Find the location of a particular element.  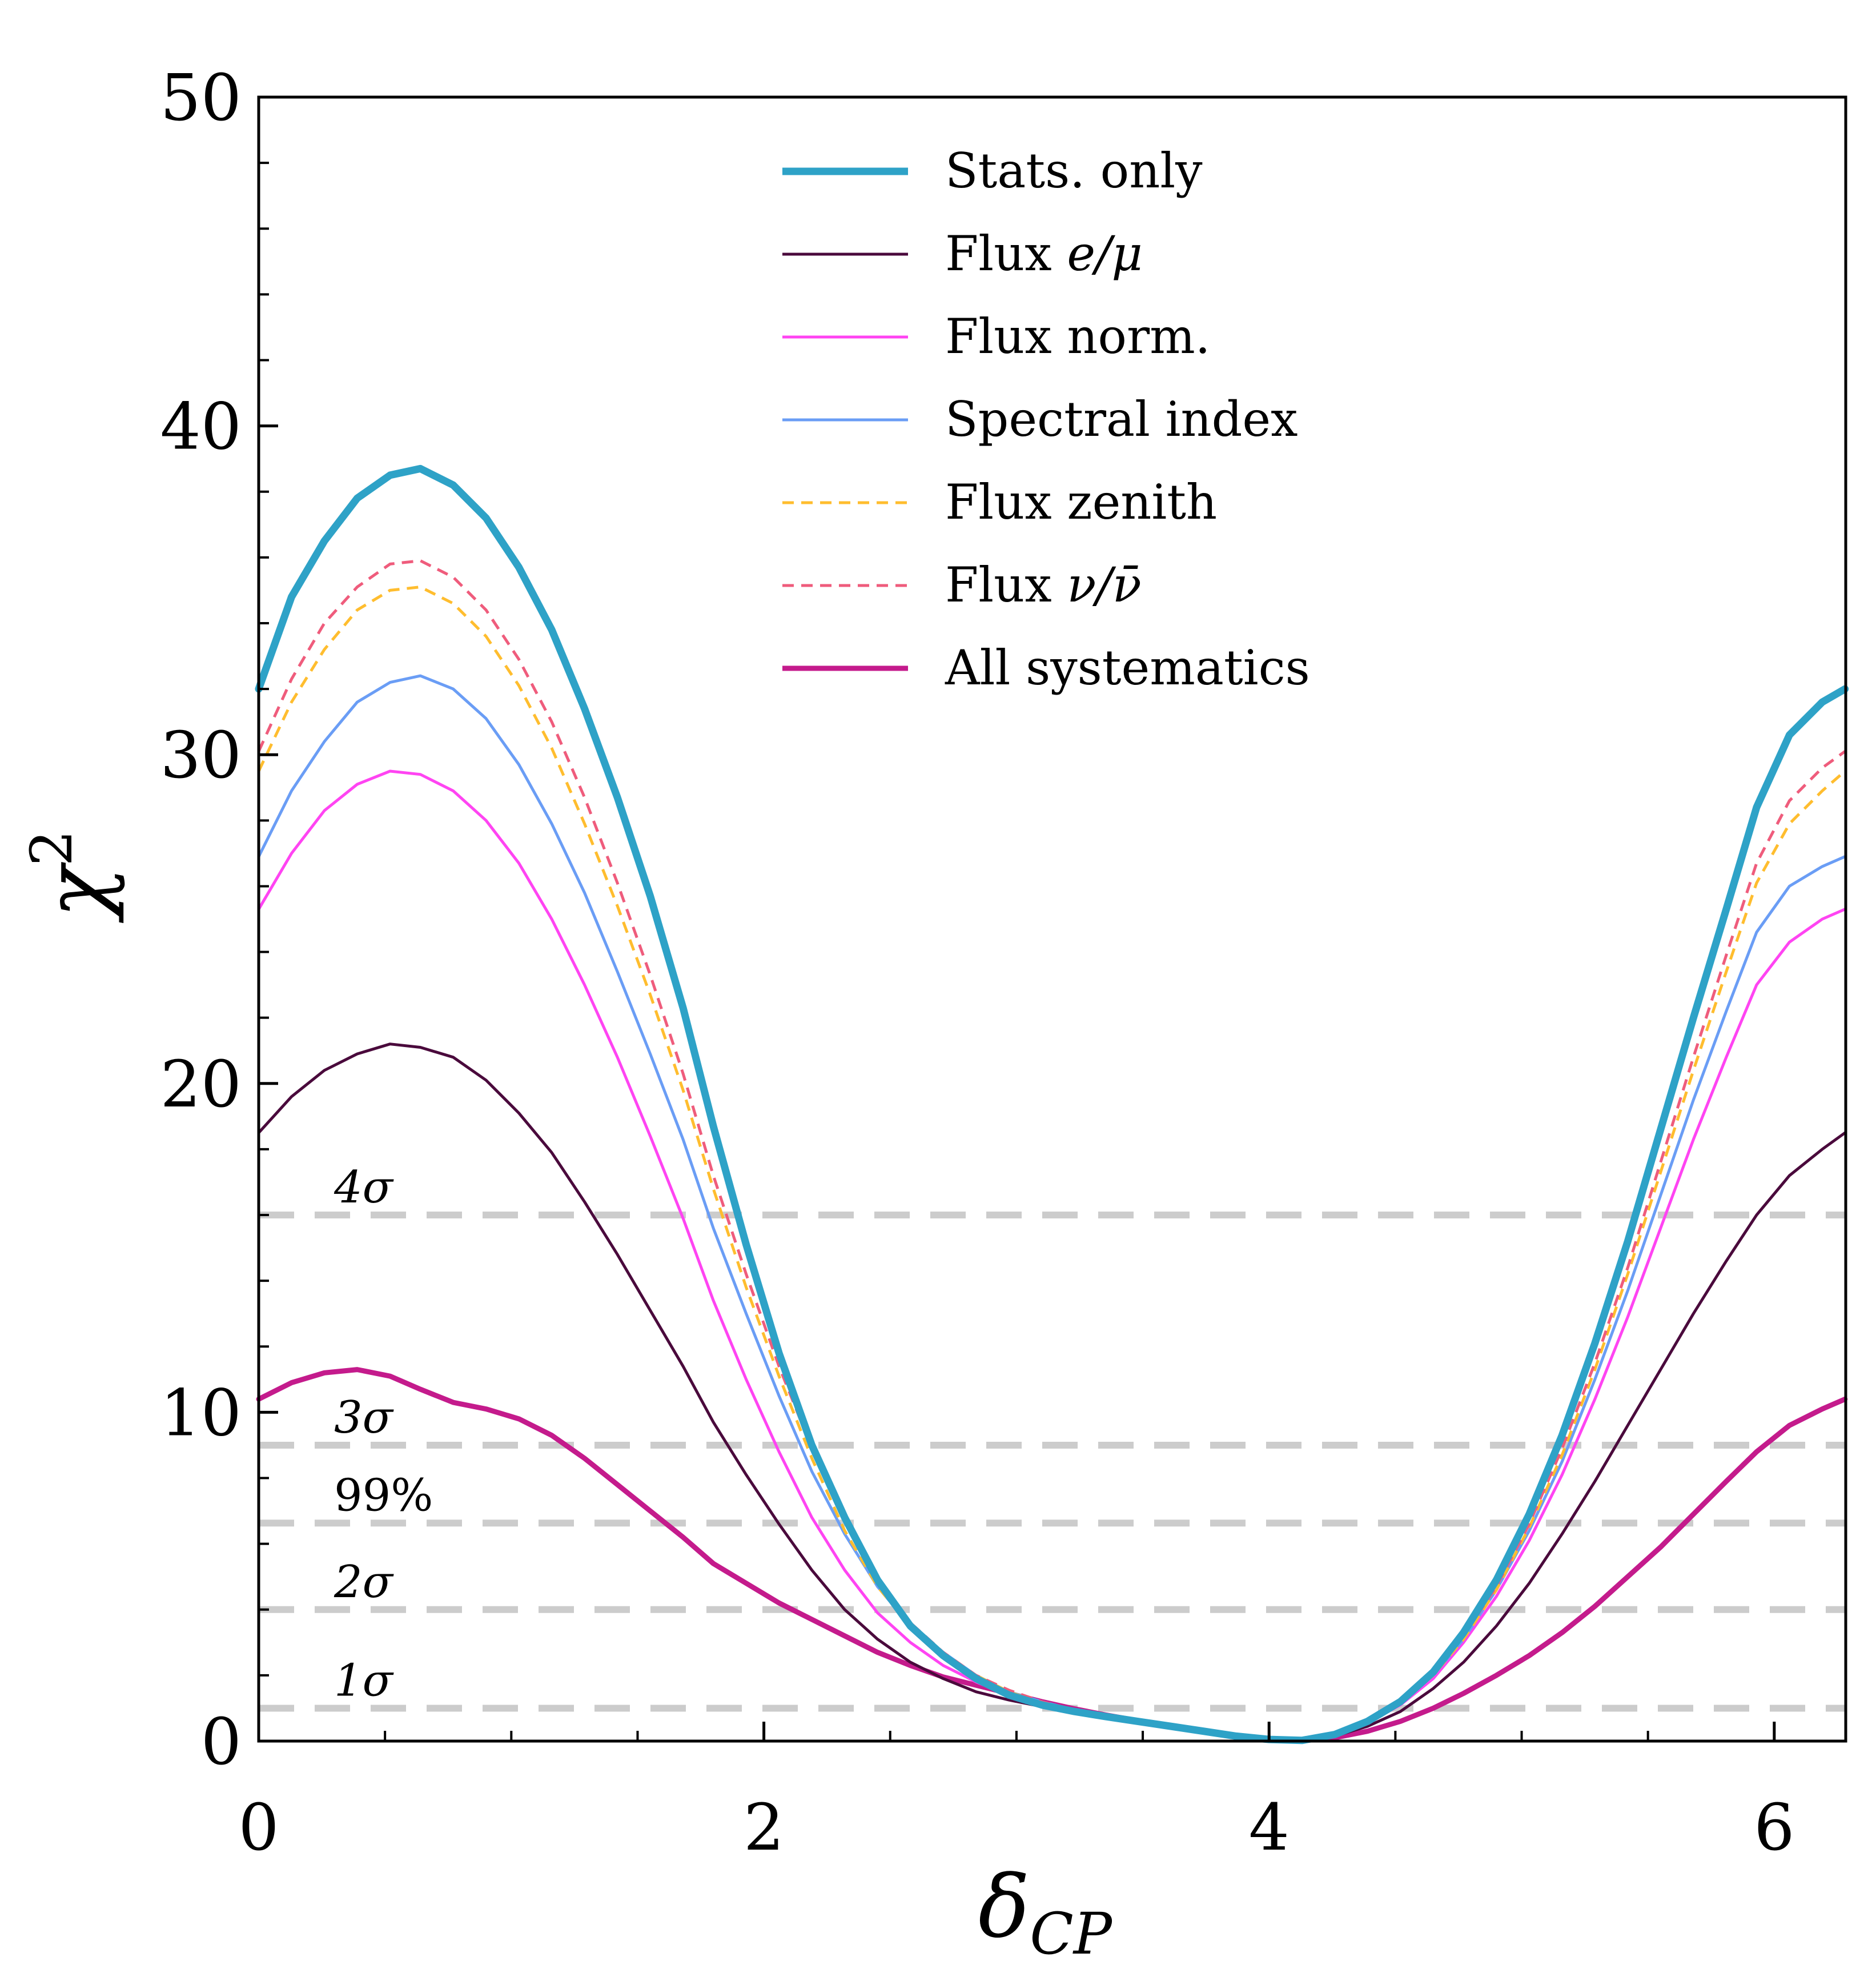

y-tick-label: 10 is located at coordinates (201, 1413).